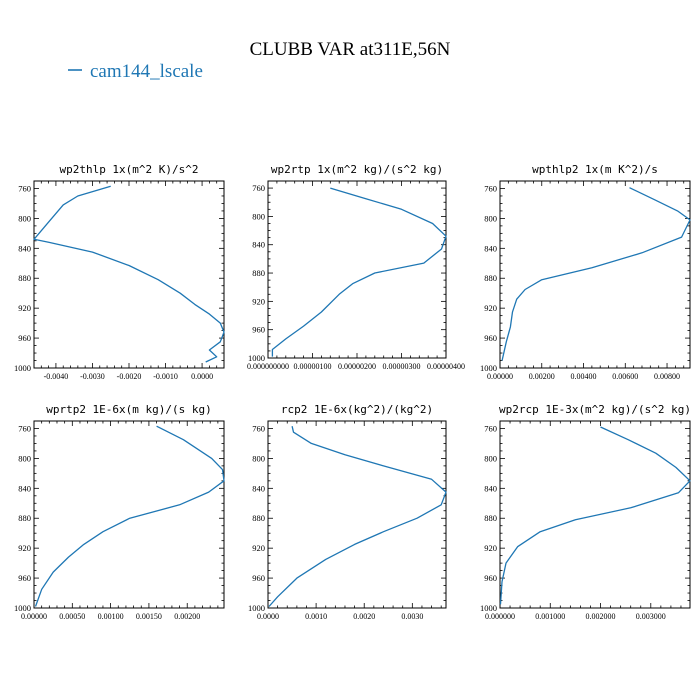  What do you see at coordinates (550, 616) in the screenshot?
I see `x-tick-label: 0.001000` at bounding box center [550, 616].